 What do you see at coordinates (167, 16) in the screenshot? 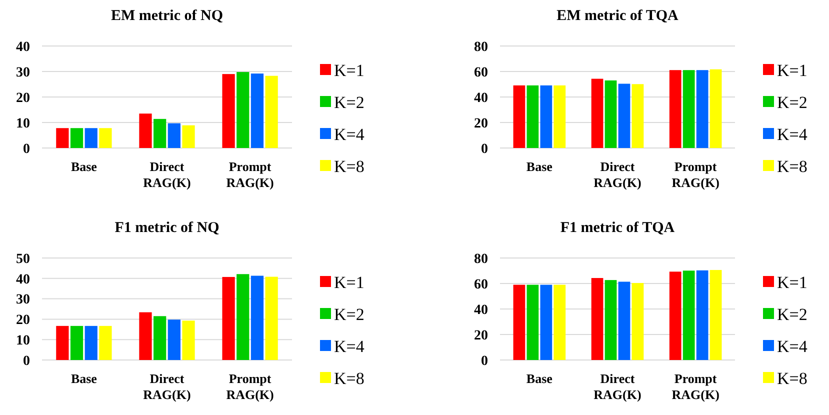
I see `chart-title: EM metric of NQ` at bounding box center [167, 16].